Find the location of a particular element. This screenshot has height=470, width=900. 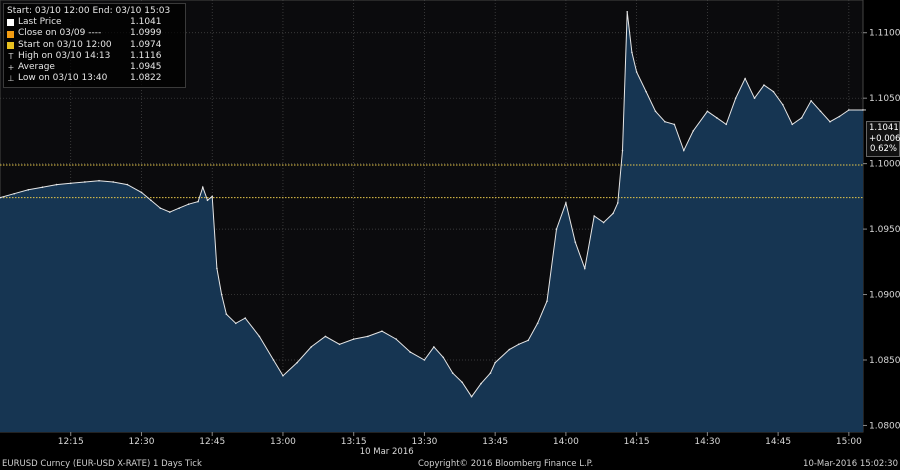

legend-label: Last Price is located at coordinates (40, 22).